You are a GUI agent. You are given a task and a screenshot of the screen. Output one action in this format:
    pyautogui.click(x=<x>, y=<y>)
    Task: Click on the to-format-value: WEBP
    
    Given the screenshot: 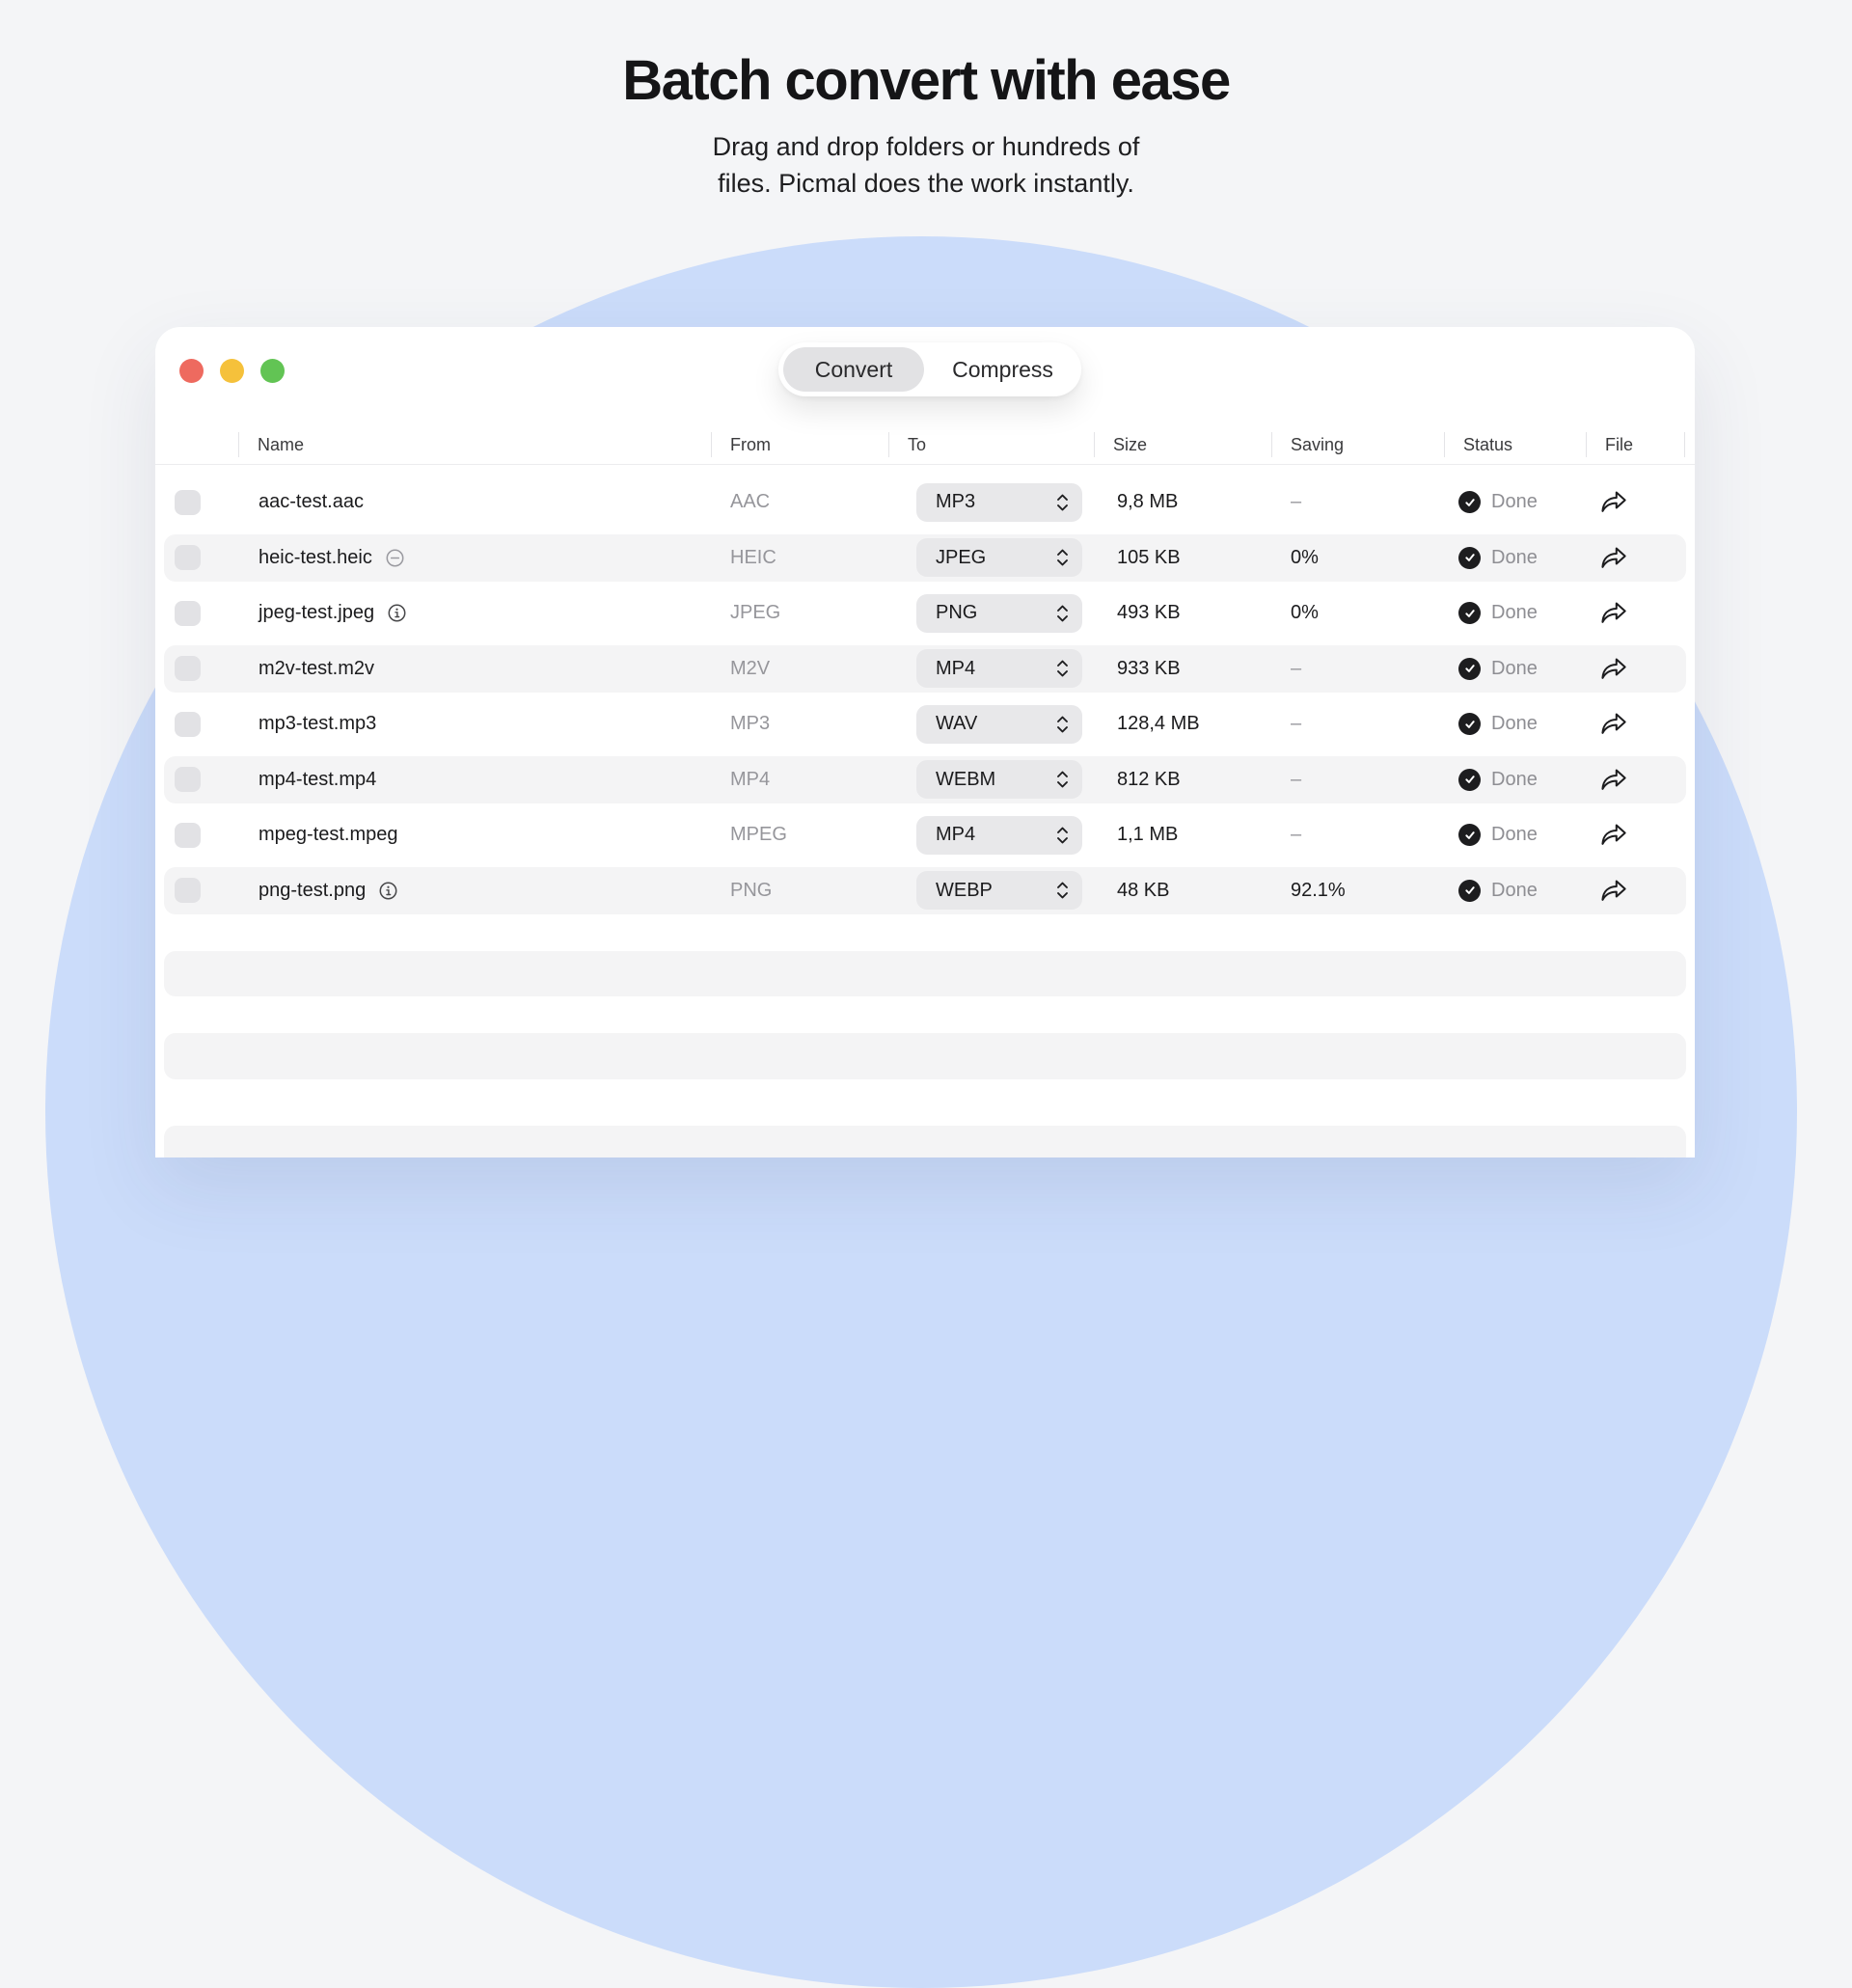 What is the action you would take?
    pyautogui.click(x=965, y=890)
    